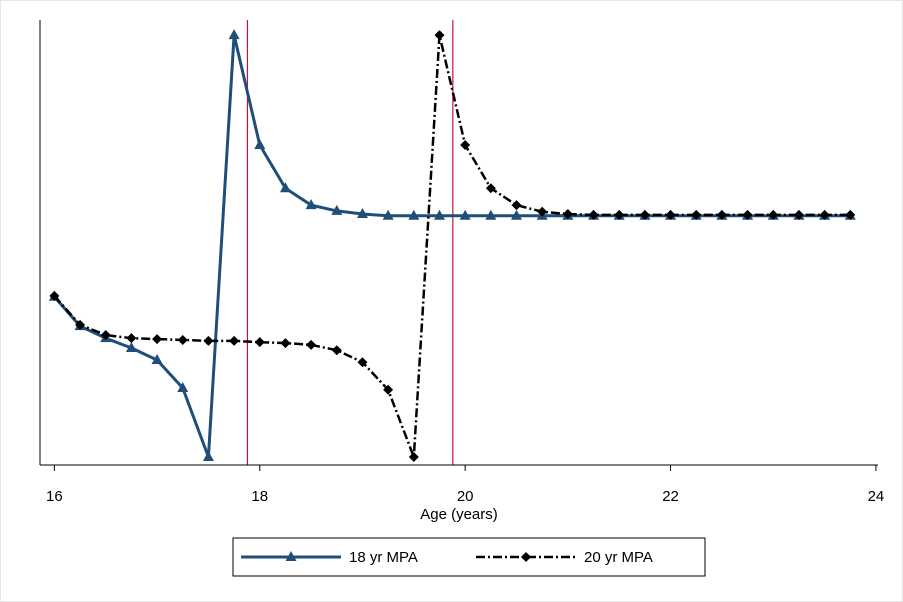 This screenshot has width=903, height=602. Describe the element at coordinates (259, 496) in the screenshot. I see `x-tick-label: 18` at that location.